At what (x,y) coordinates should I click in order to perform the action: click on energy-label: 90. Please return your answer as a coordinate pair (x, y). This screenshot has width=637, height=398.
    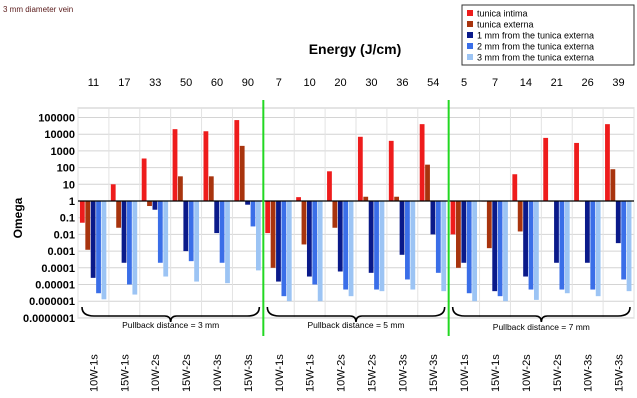
    Looking at the image, I should click on (248, 83).